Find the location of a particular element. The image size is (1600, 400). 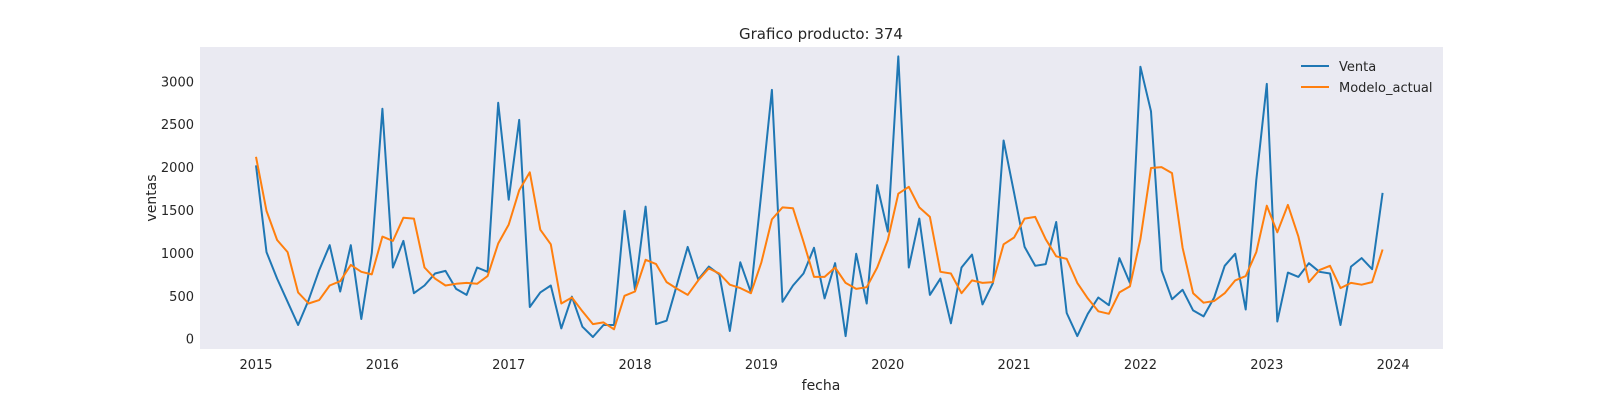

y-tick-label: 0 is located at coordinates (190, 340).